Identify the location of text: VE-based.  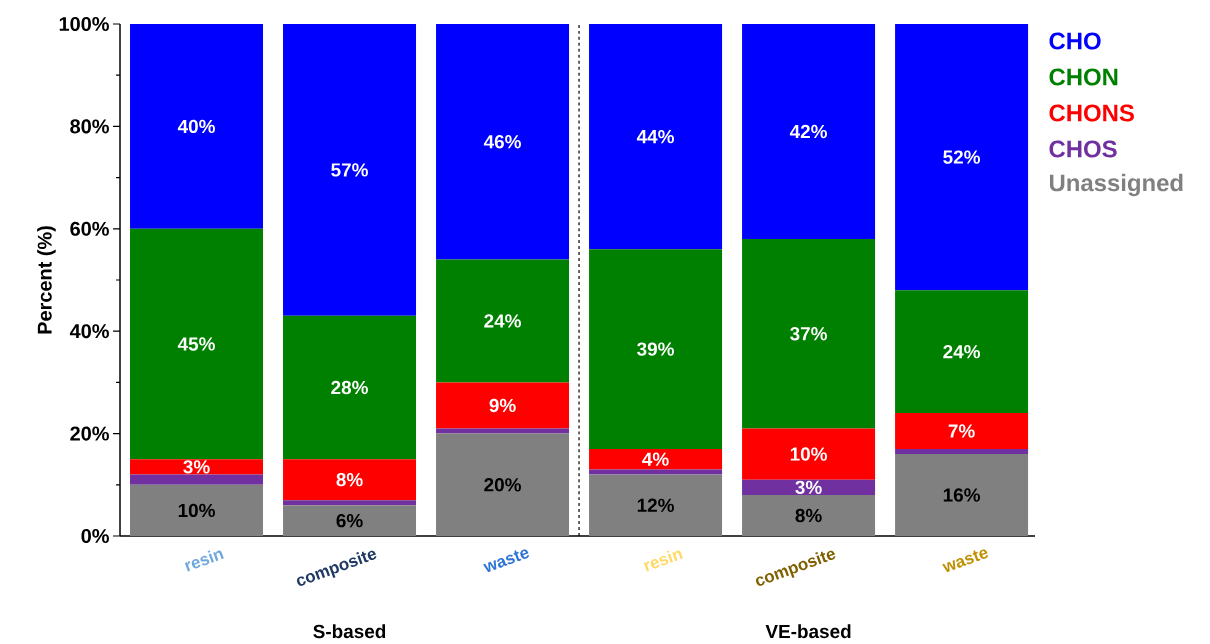
(808, 631).